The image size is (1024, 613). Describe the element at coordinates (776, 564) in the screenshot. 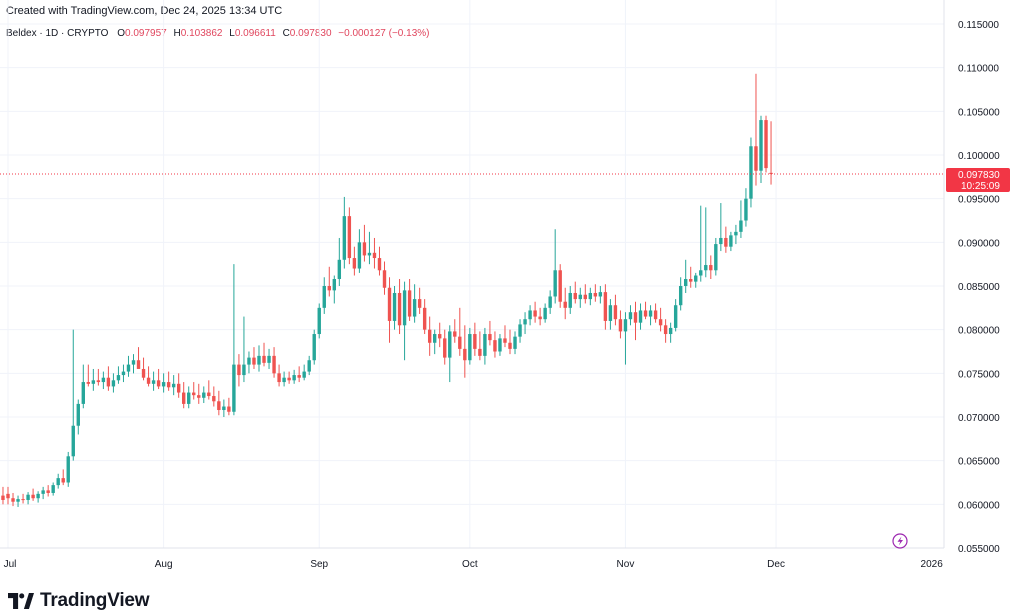

I see `time-tick-label: Dec` at that location.